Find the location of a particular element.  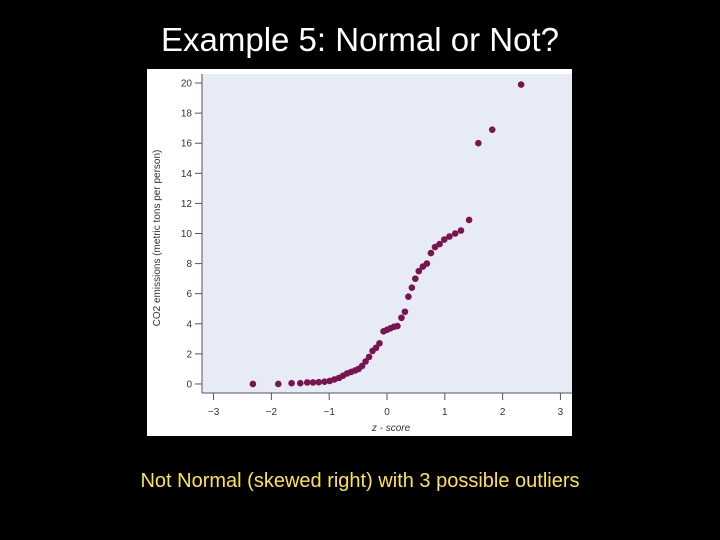

x-tick-label: 0 is located at coordinates (387, 412).